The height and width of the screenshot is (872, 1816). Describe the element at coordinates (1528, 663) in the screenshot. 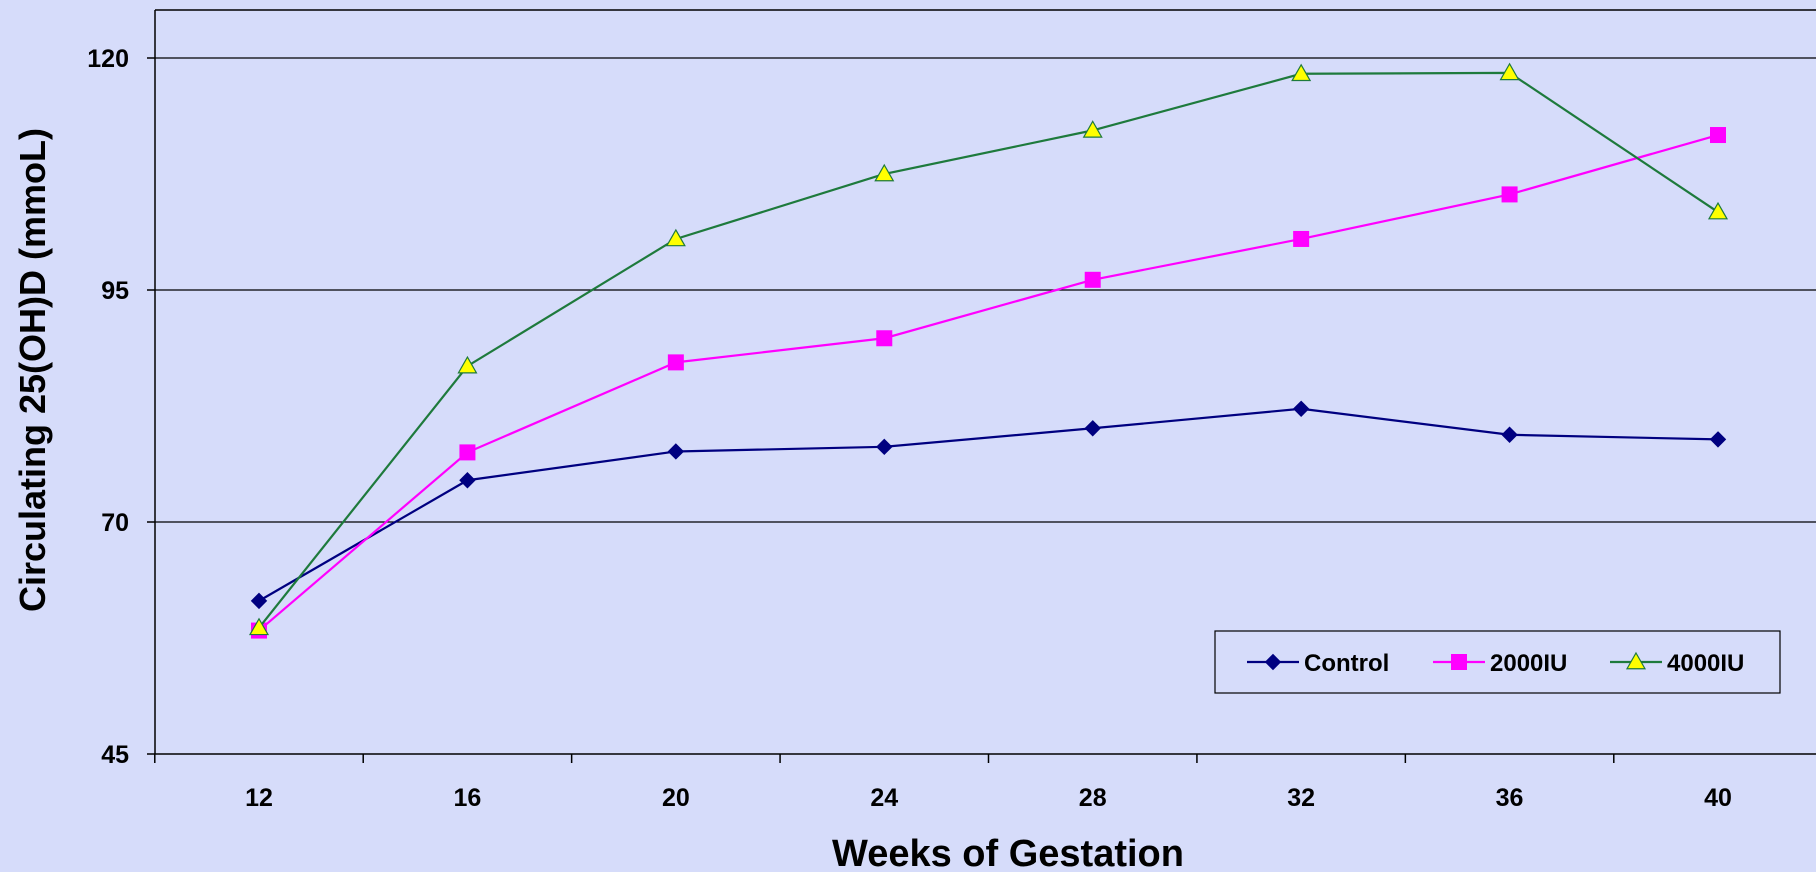

I see `legend-label: 2000IU` at that location.